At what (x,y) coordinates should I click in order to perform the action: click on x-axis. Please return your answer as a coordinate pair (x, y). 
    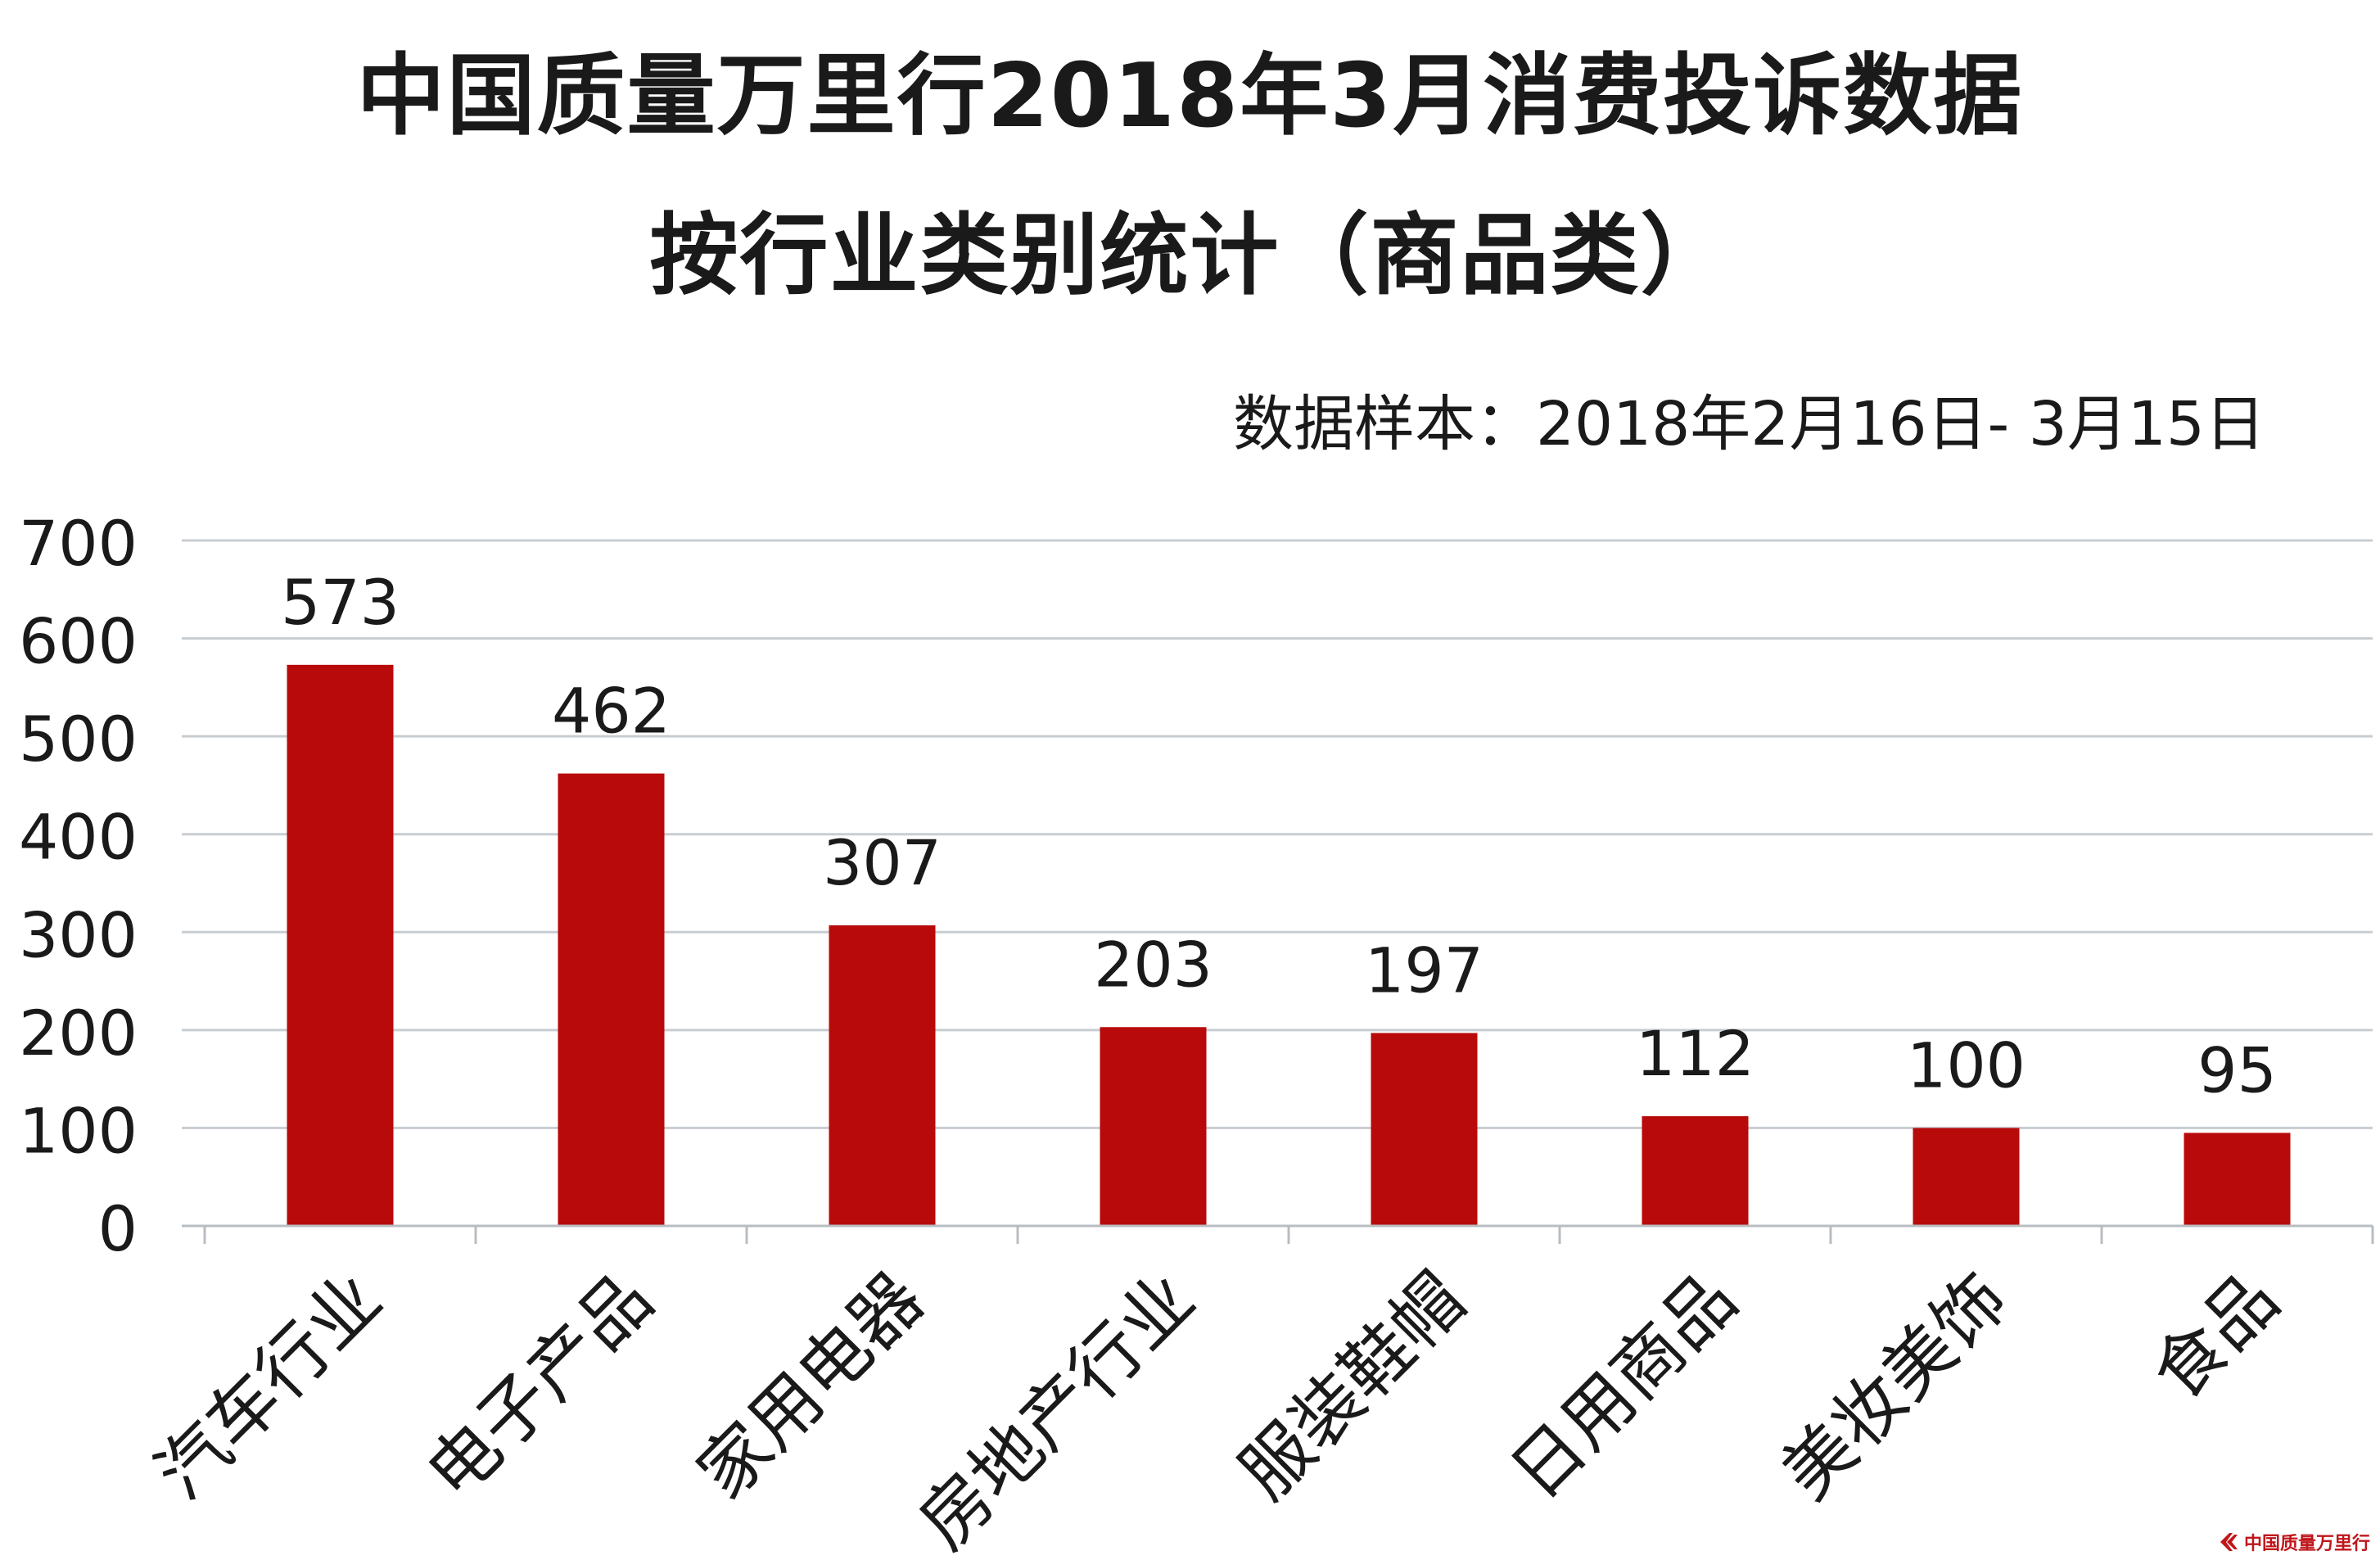
    Looking at the image, I should click on (1278, 1234).